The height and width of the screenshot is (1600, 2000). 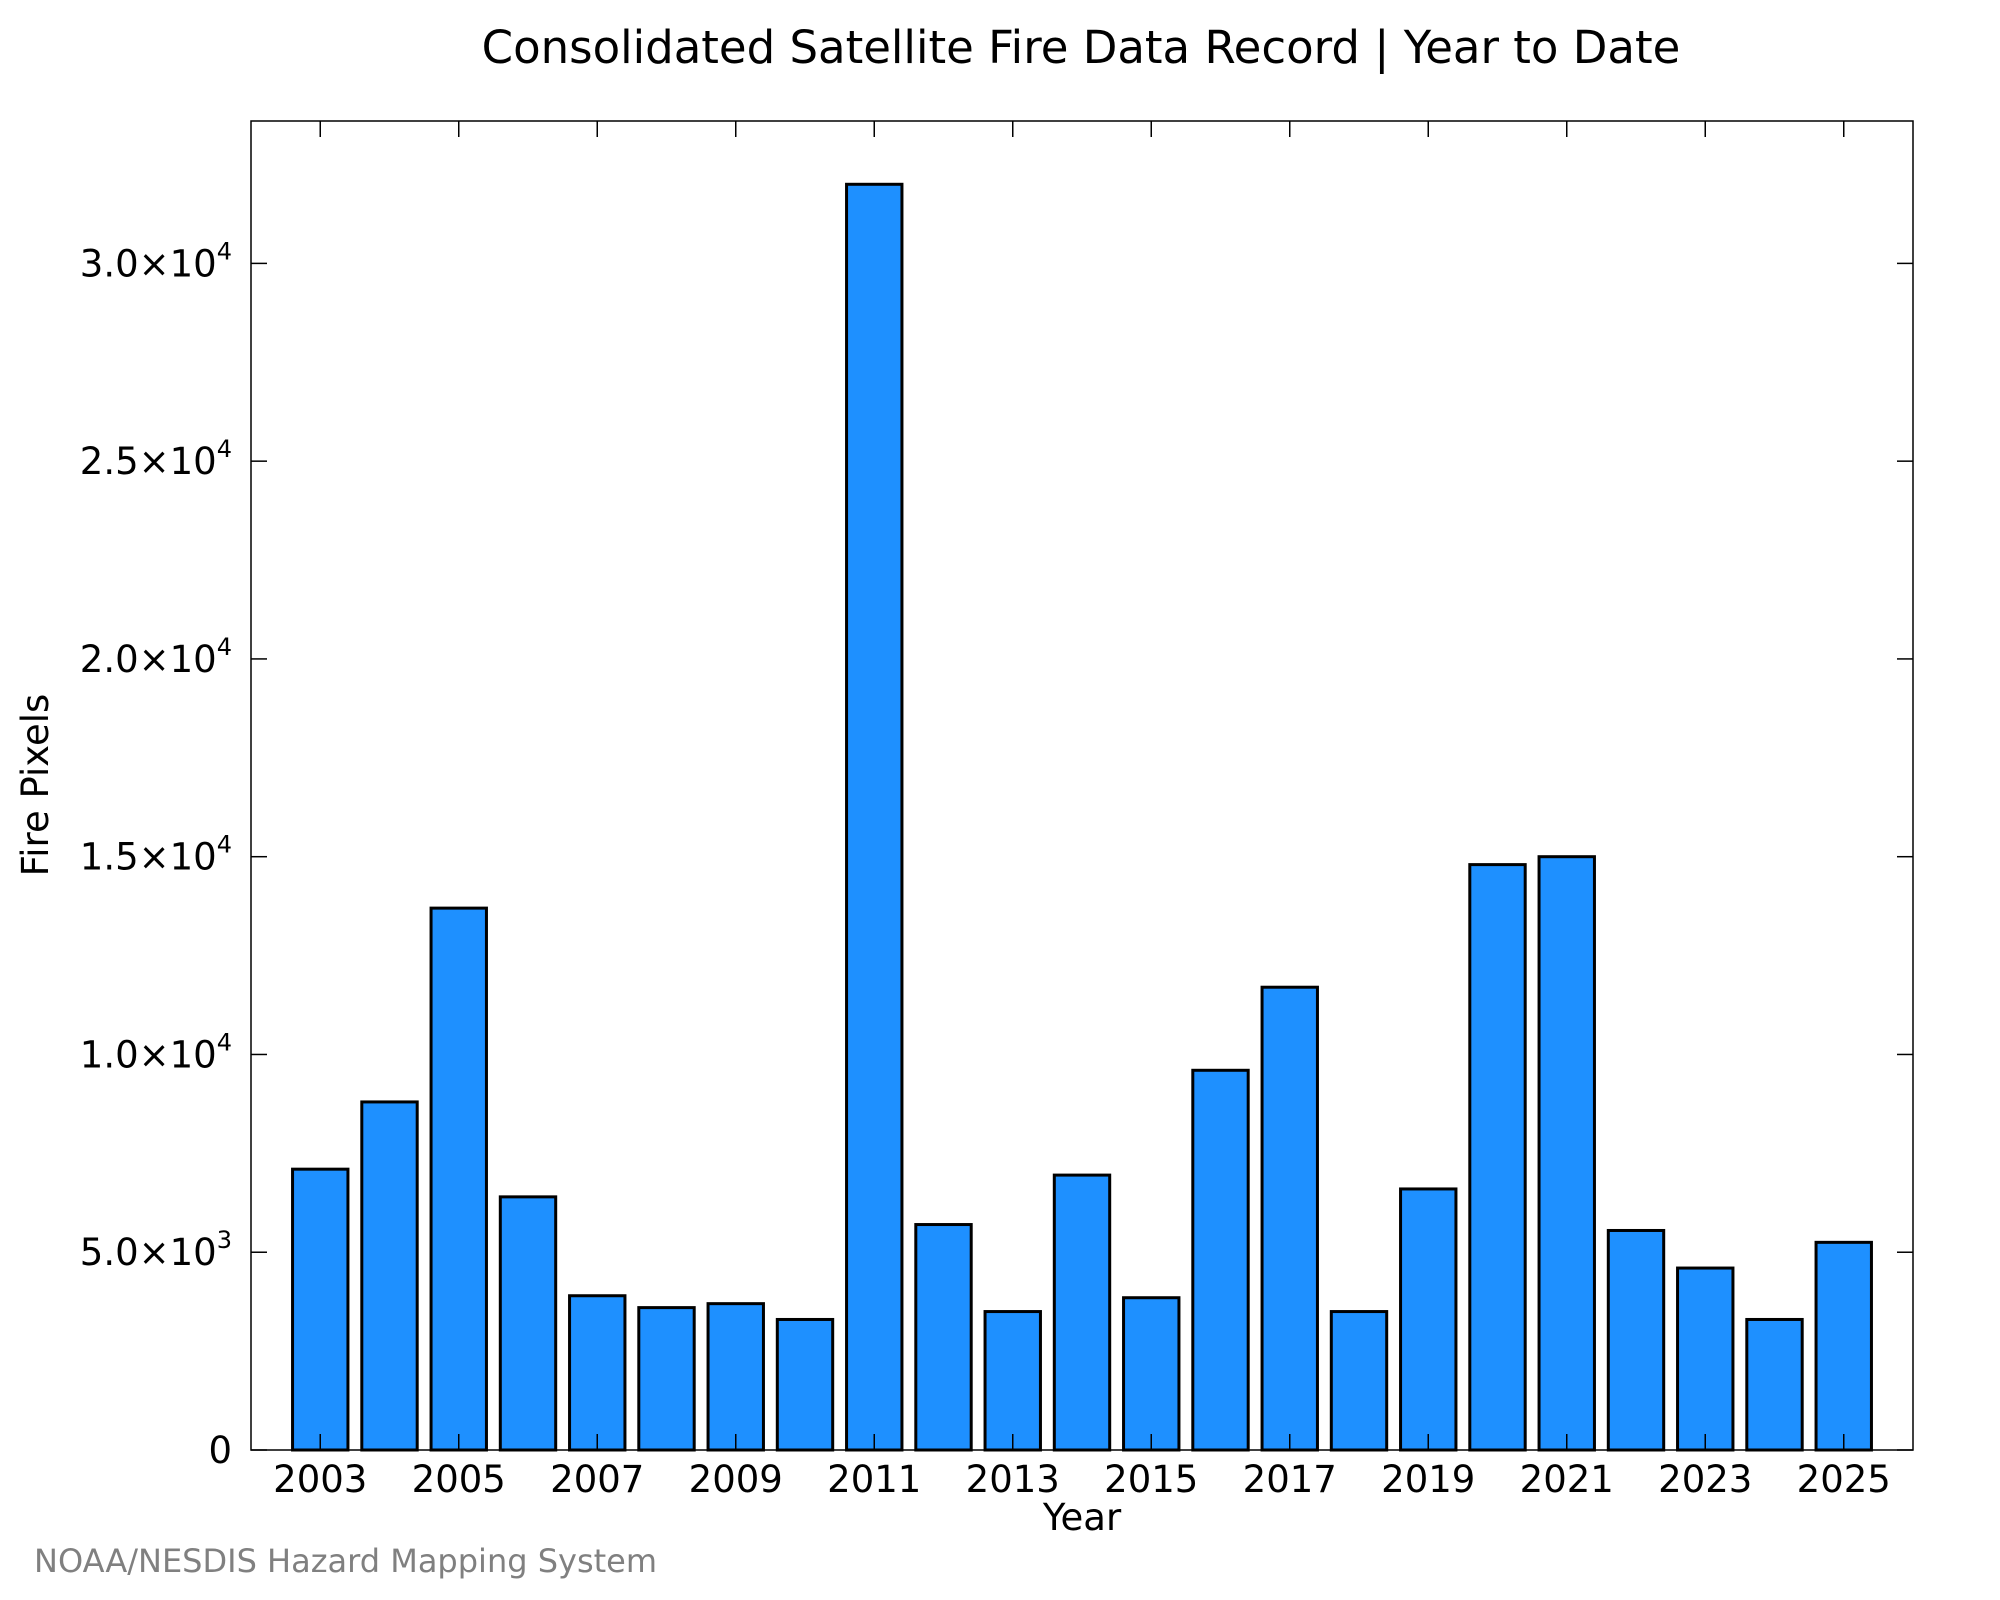 What do you see at coordinates (1428, 1319) in the screenshot?
I see `bar-2019` at bounding box center [1428, 1319].